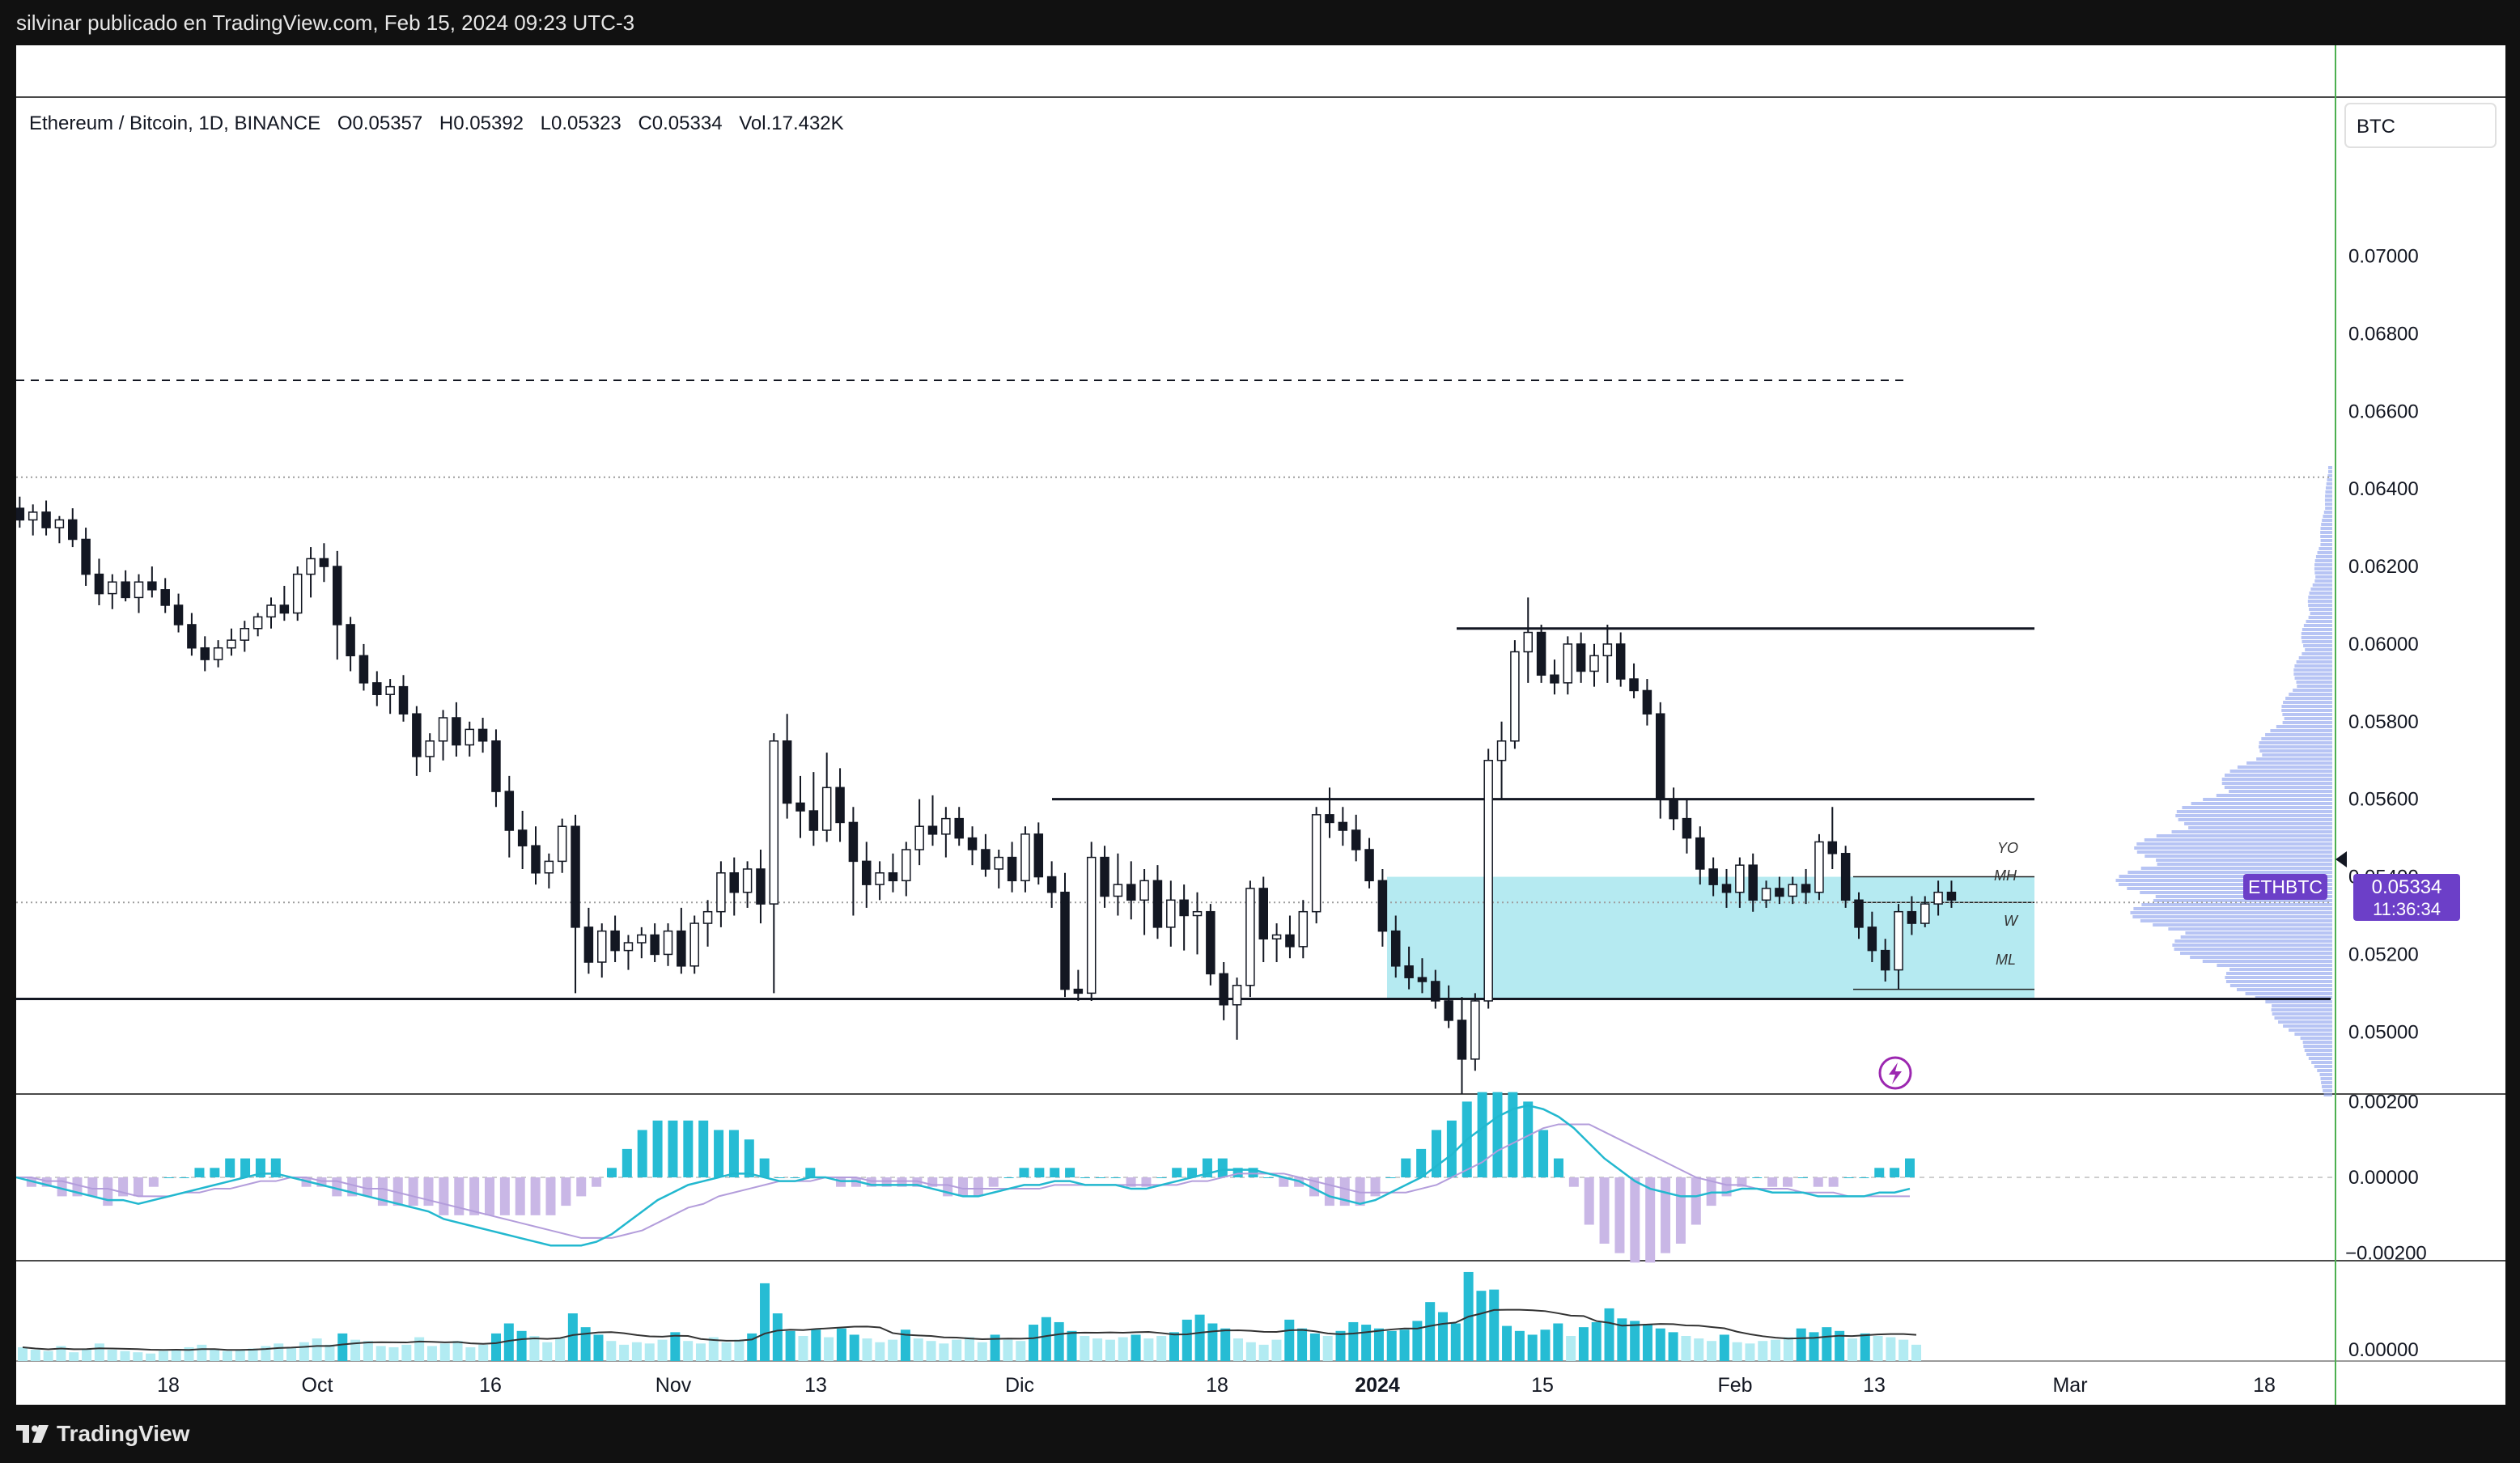 This screenshot has width=2520, height=1463. What do you see at coordinates (2421, 126) in the screenshot?
I see `currency-selector: BTC` at bounding box center [2421, 126].